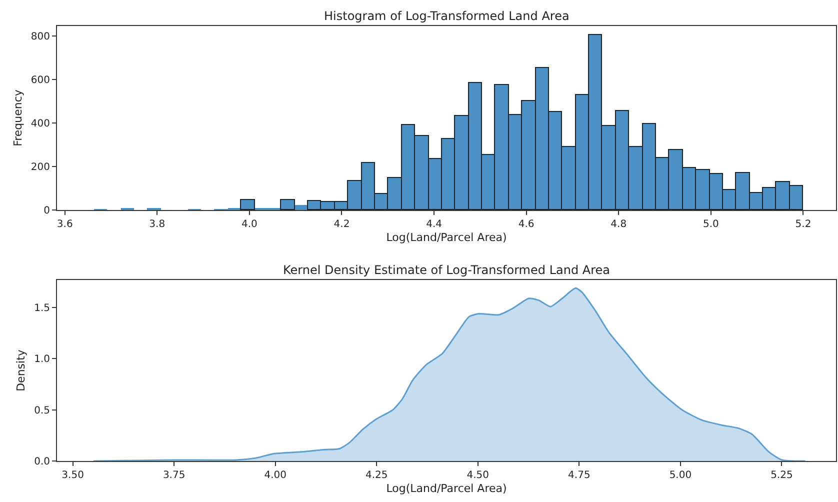 The height and width of the screenshot is (502, 838). Describe the element at coordinates (781, 475) in the screenshot. I see `x-tick-label: 5.25` at that location.